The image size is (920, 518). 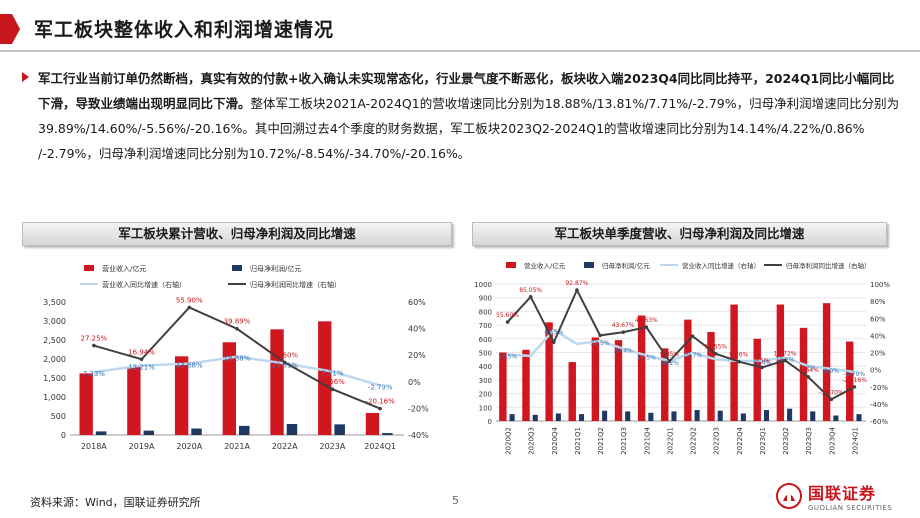 What do you see at coordinates (509, 441) in the screenshot?
I see `x-tick-label: 2020Q2` at bounding box center [509, 441].